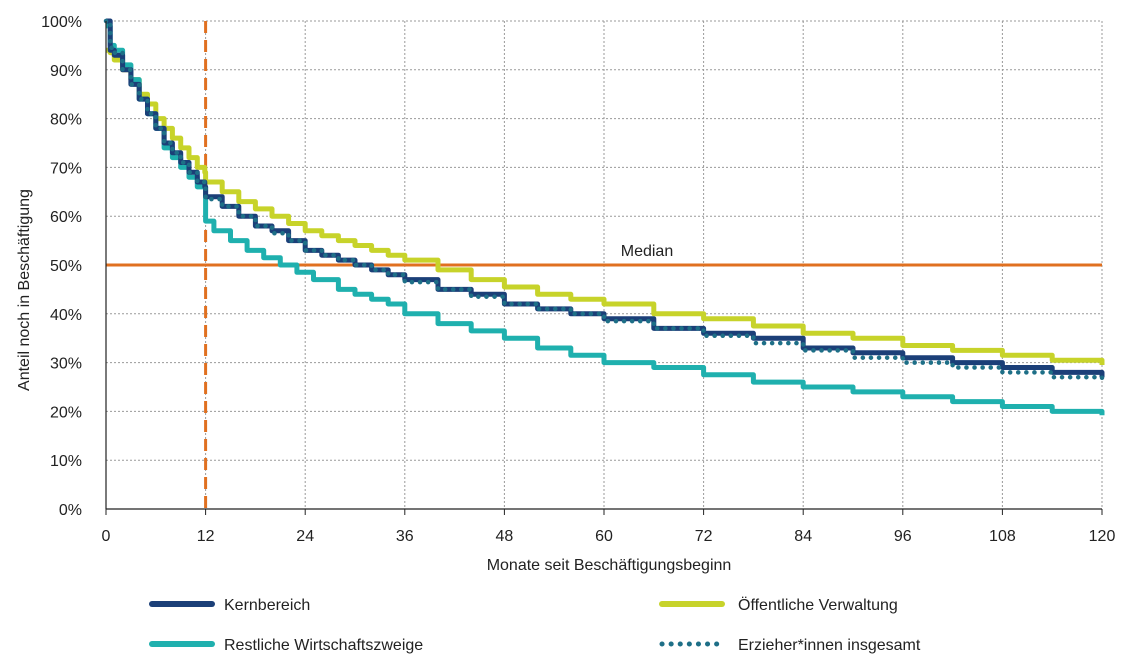 This screenshot has height=657, width=1128. I want to click on x-axis-title: Monate seit Beschäftigungsbeginn, so click(609, 565).